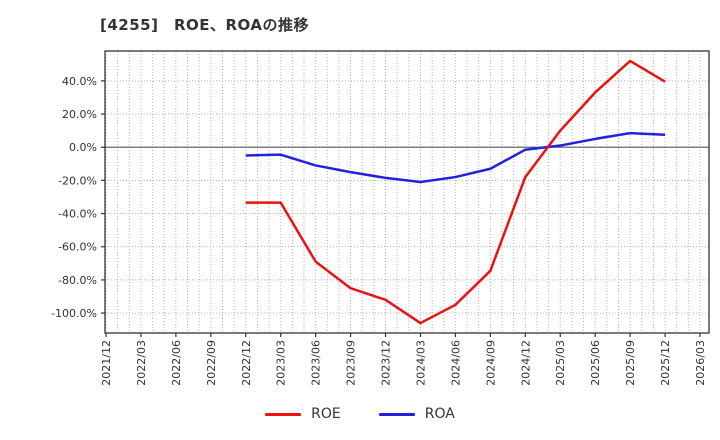 This screenshot has width=720, height=440. Describe the element at coordinates (416, 414) in the screenshot. I see `legend-item-roa: ROA` at that location.